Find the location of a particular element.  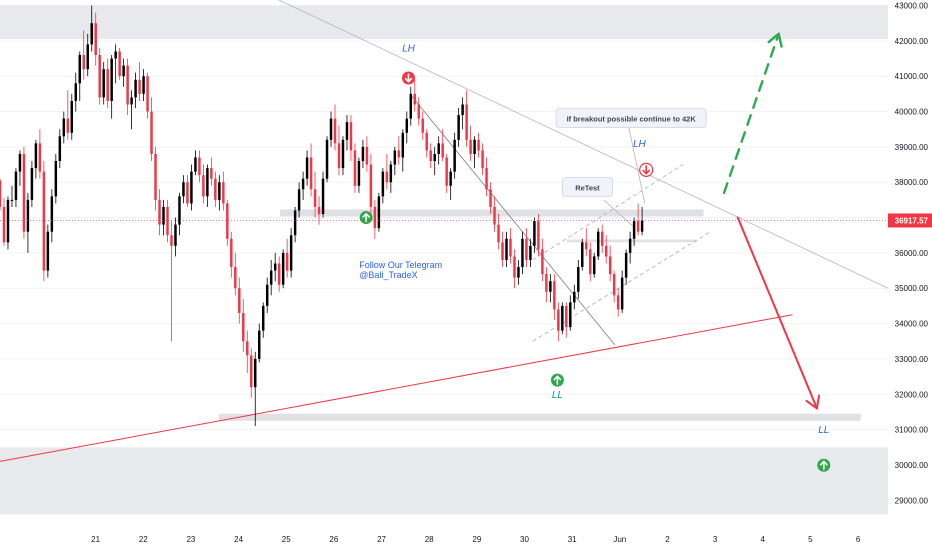

y-tick-label: 42000.00 is located at coordinates (912, 41).